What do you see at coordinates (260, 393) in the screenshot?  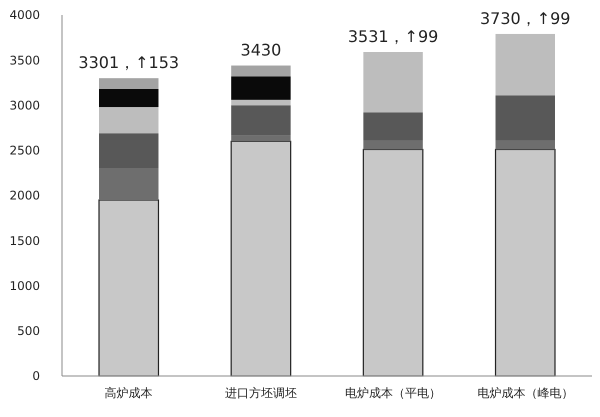 I see `x-tick-label: 进口方坯调坯` at bounding box center [260, 393].